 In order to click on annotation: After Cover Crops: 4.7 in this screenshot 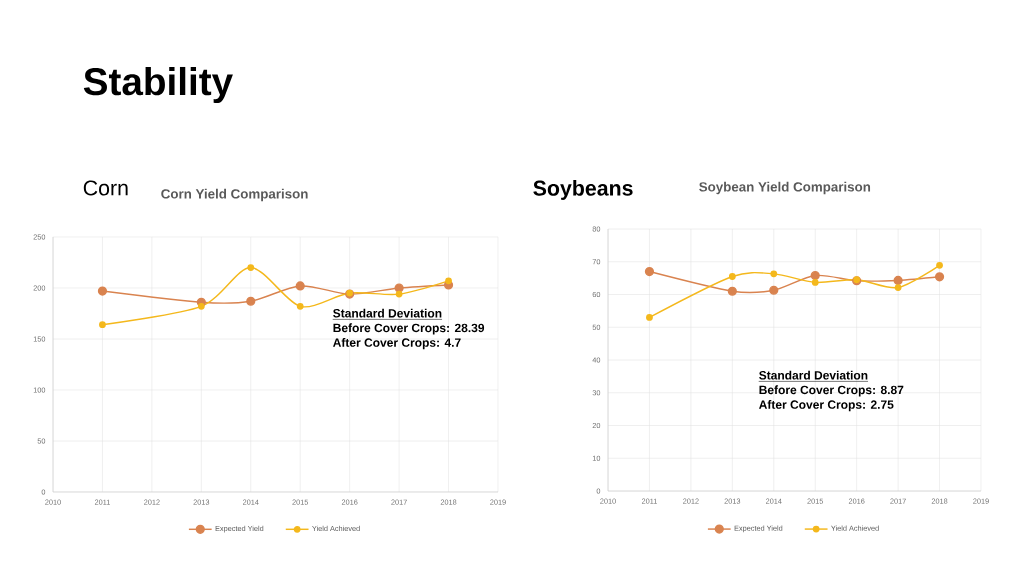, I will do `click(397, 344)`.